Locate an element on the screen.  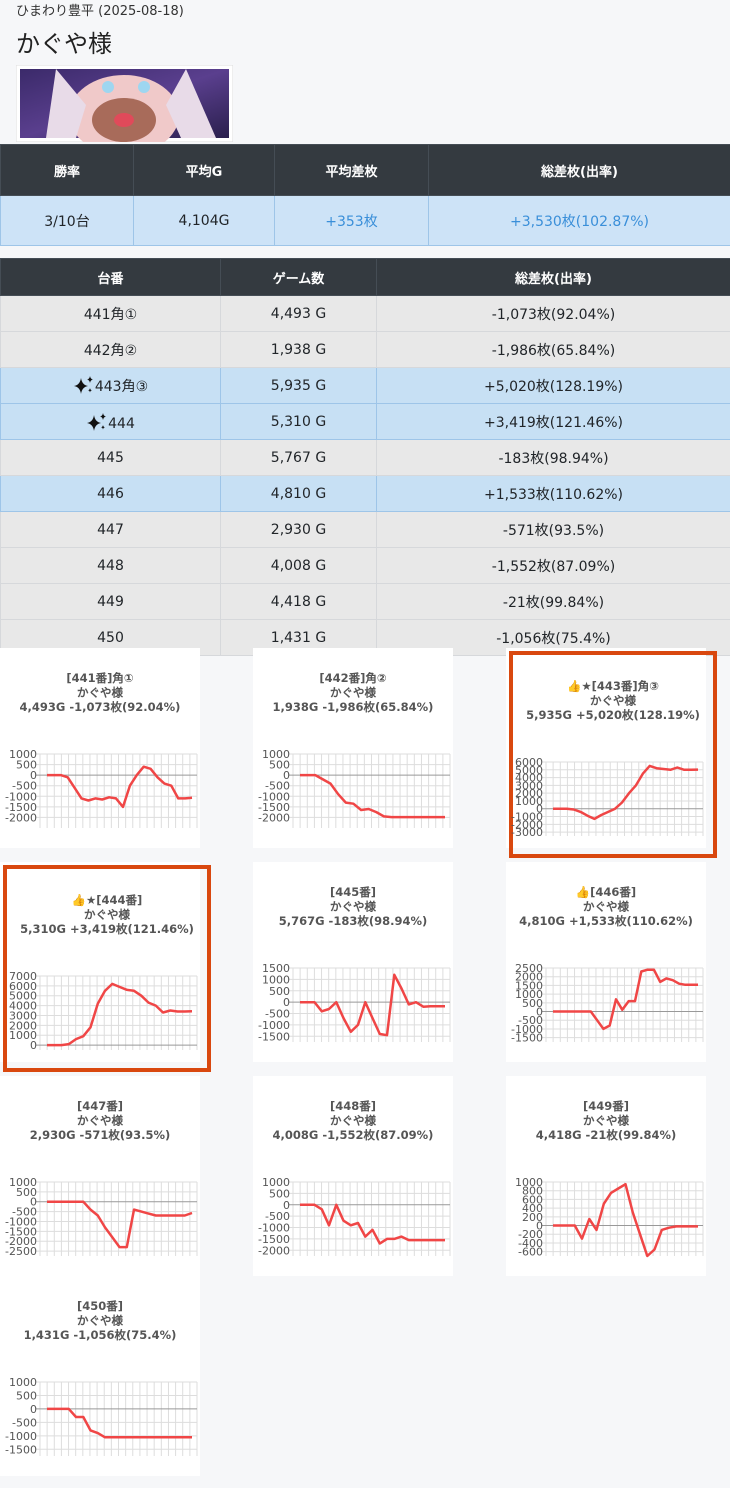
chart-title: [441番]角① is located at coordinates (99, 678).